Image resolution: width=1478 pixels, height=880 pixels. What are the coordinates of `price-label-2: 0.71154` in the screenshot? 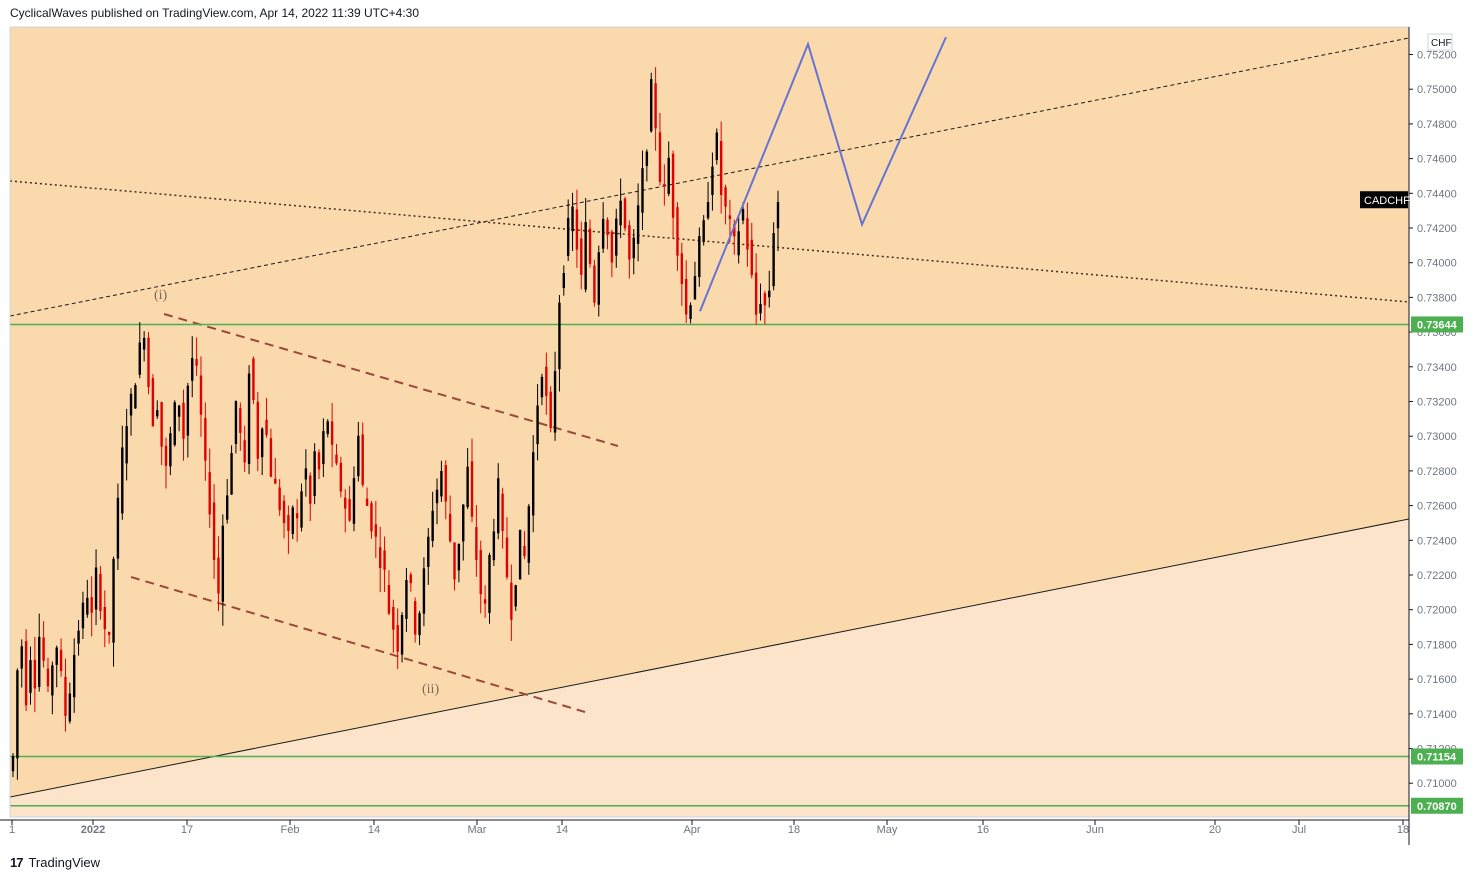 It's located at (1437, 757).